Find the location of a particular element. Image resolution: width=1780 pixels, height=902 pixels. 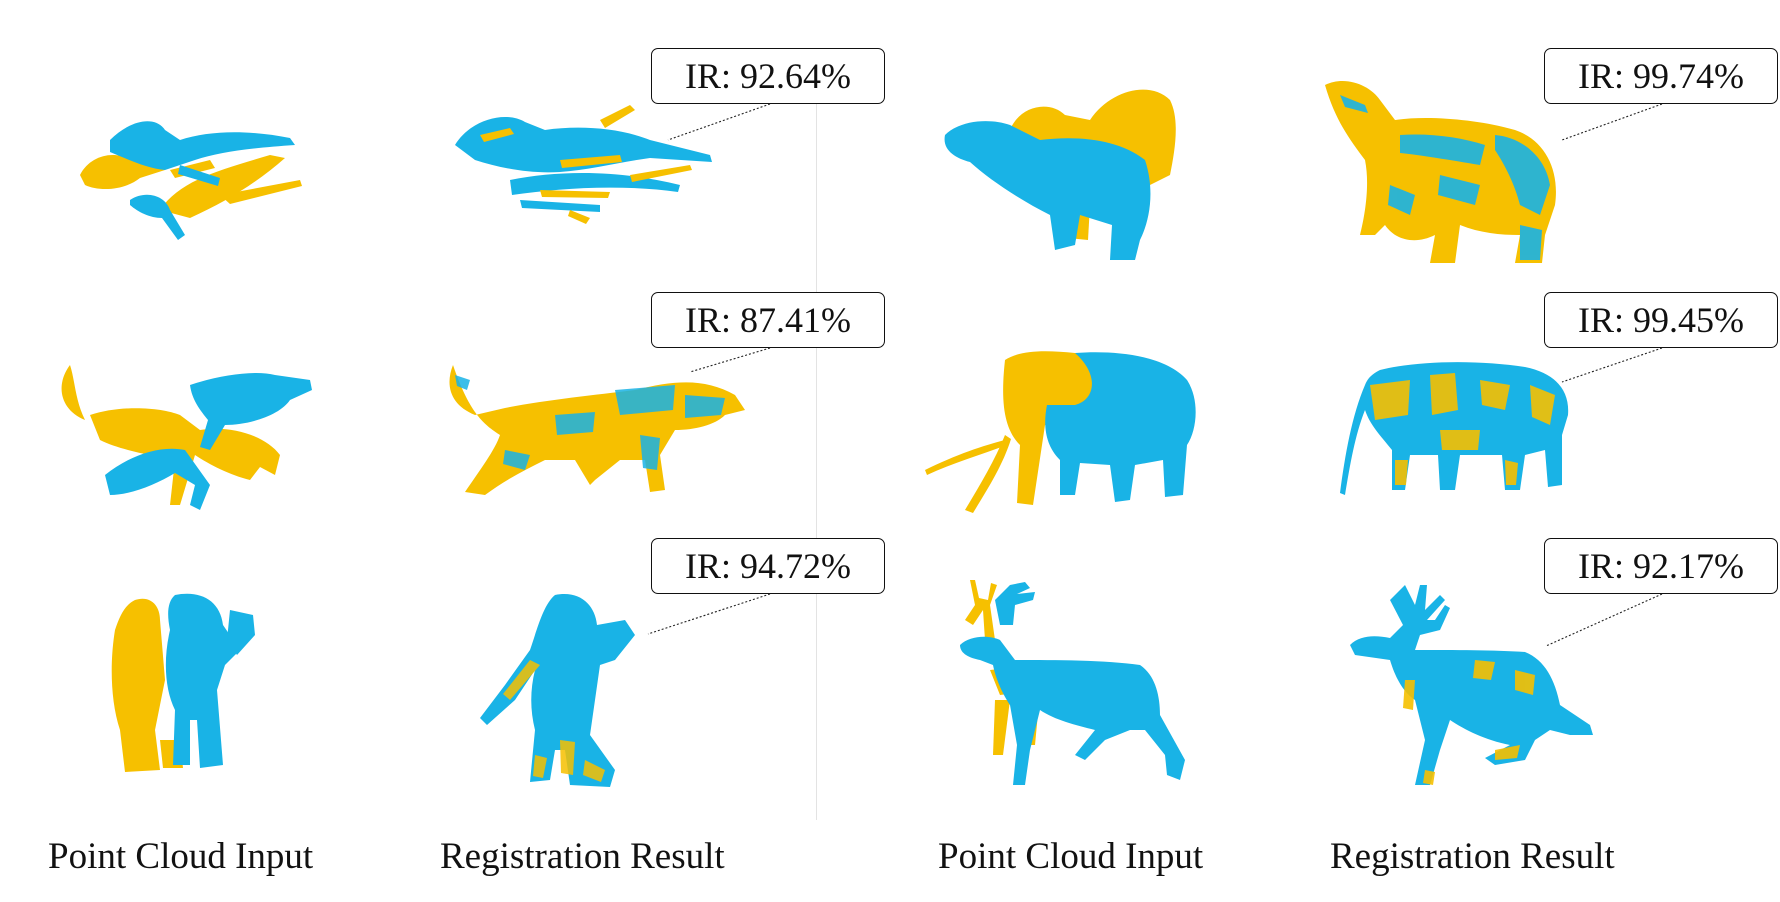

deer-input-icon is located at coordinates (1075, 685).